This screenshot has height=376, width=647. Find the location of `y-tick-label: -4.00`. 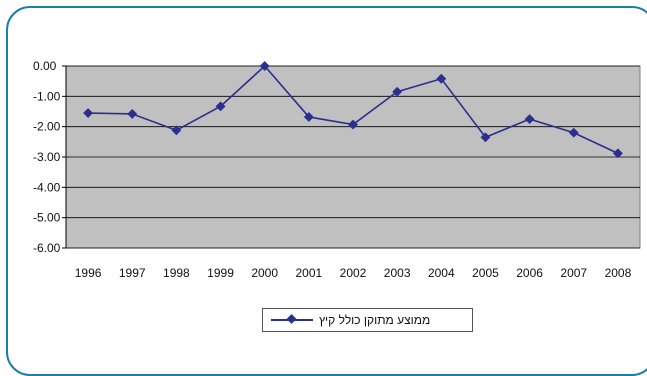

y-tick-label: -4.00 is located at coordinates (47, 187).